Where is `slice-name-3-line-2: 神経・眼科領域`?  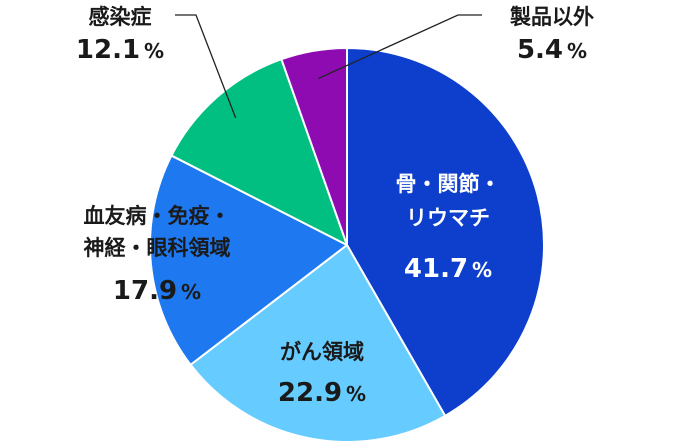 slice-name-3-line-2: 神経・眼科領域 is located at coordinates (157, 248).